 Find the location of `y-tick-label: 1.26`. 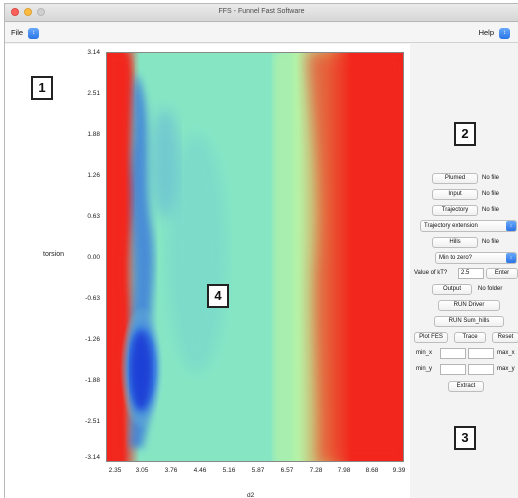

y-tick-label: 1.26 is located at coordinates (84, 175).